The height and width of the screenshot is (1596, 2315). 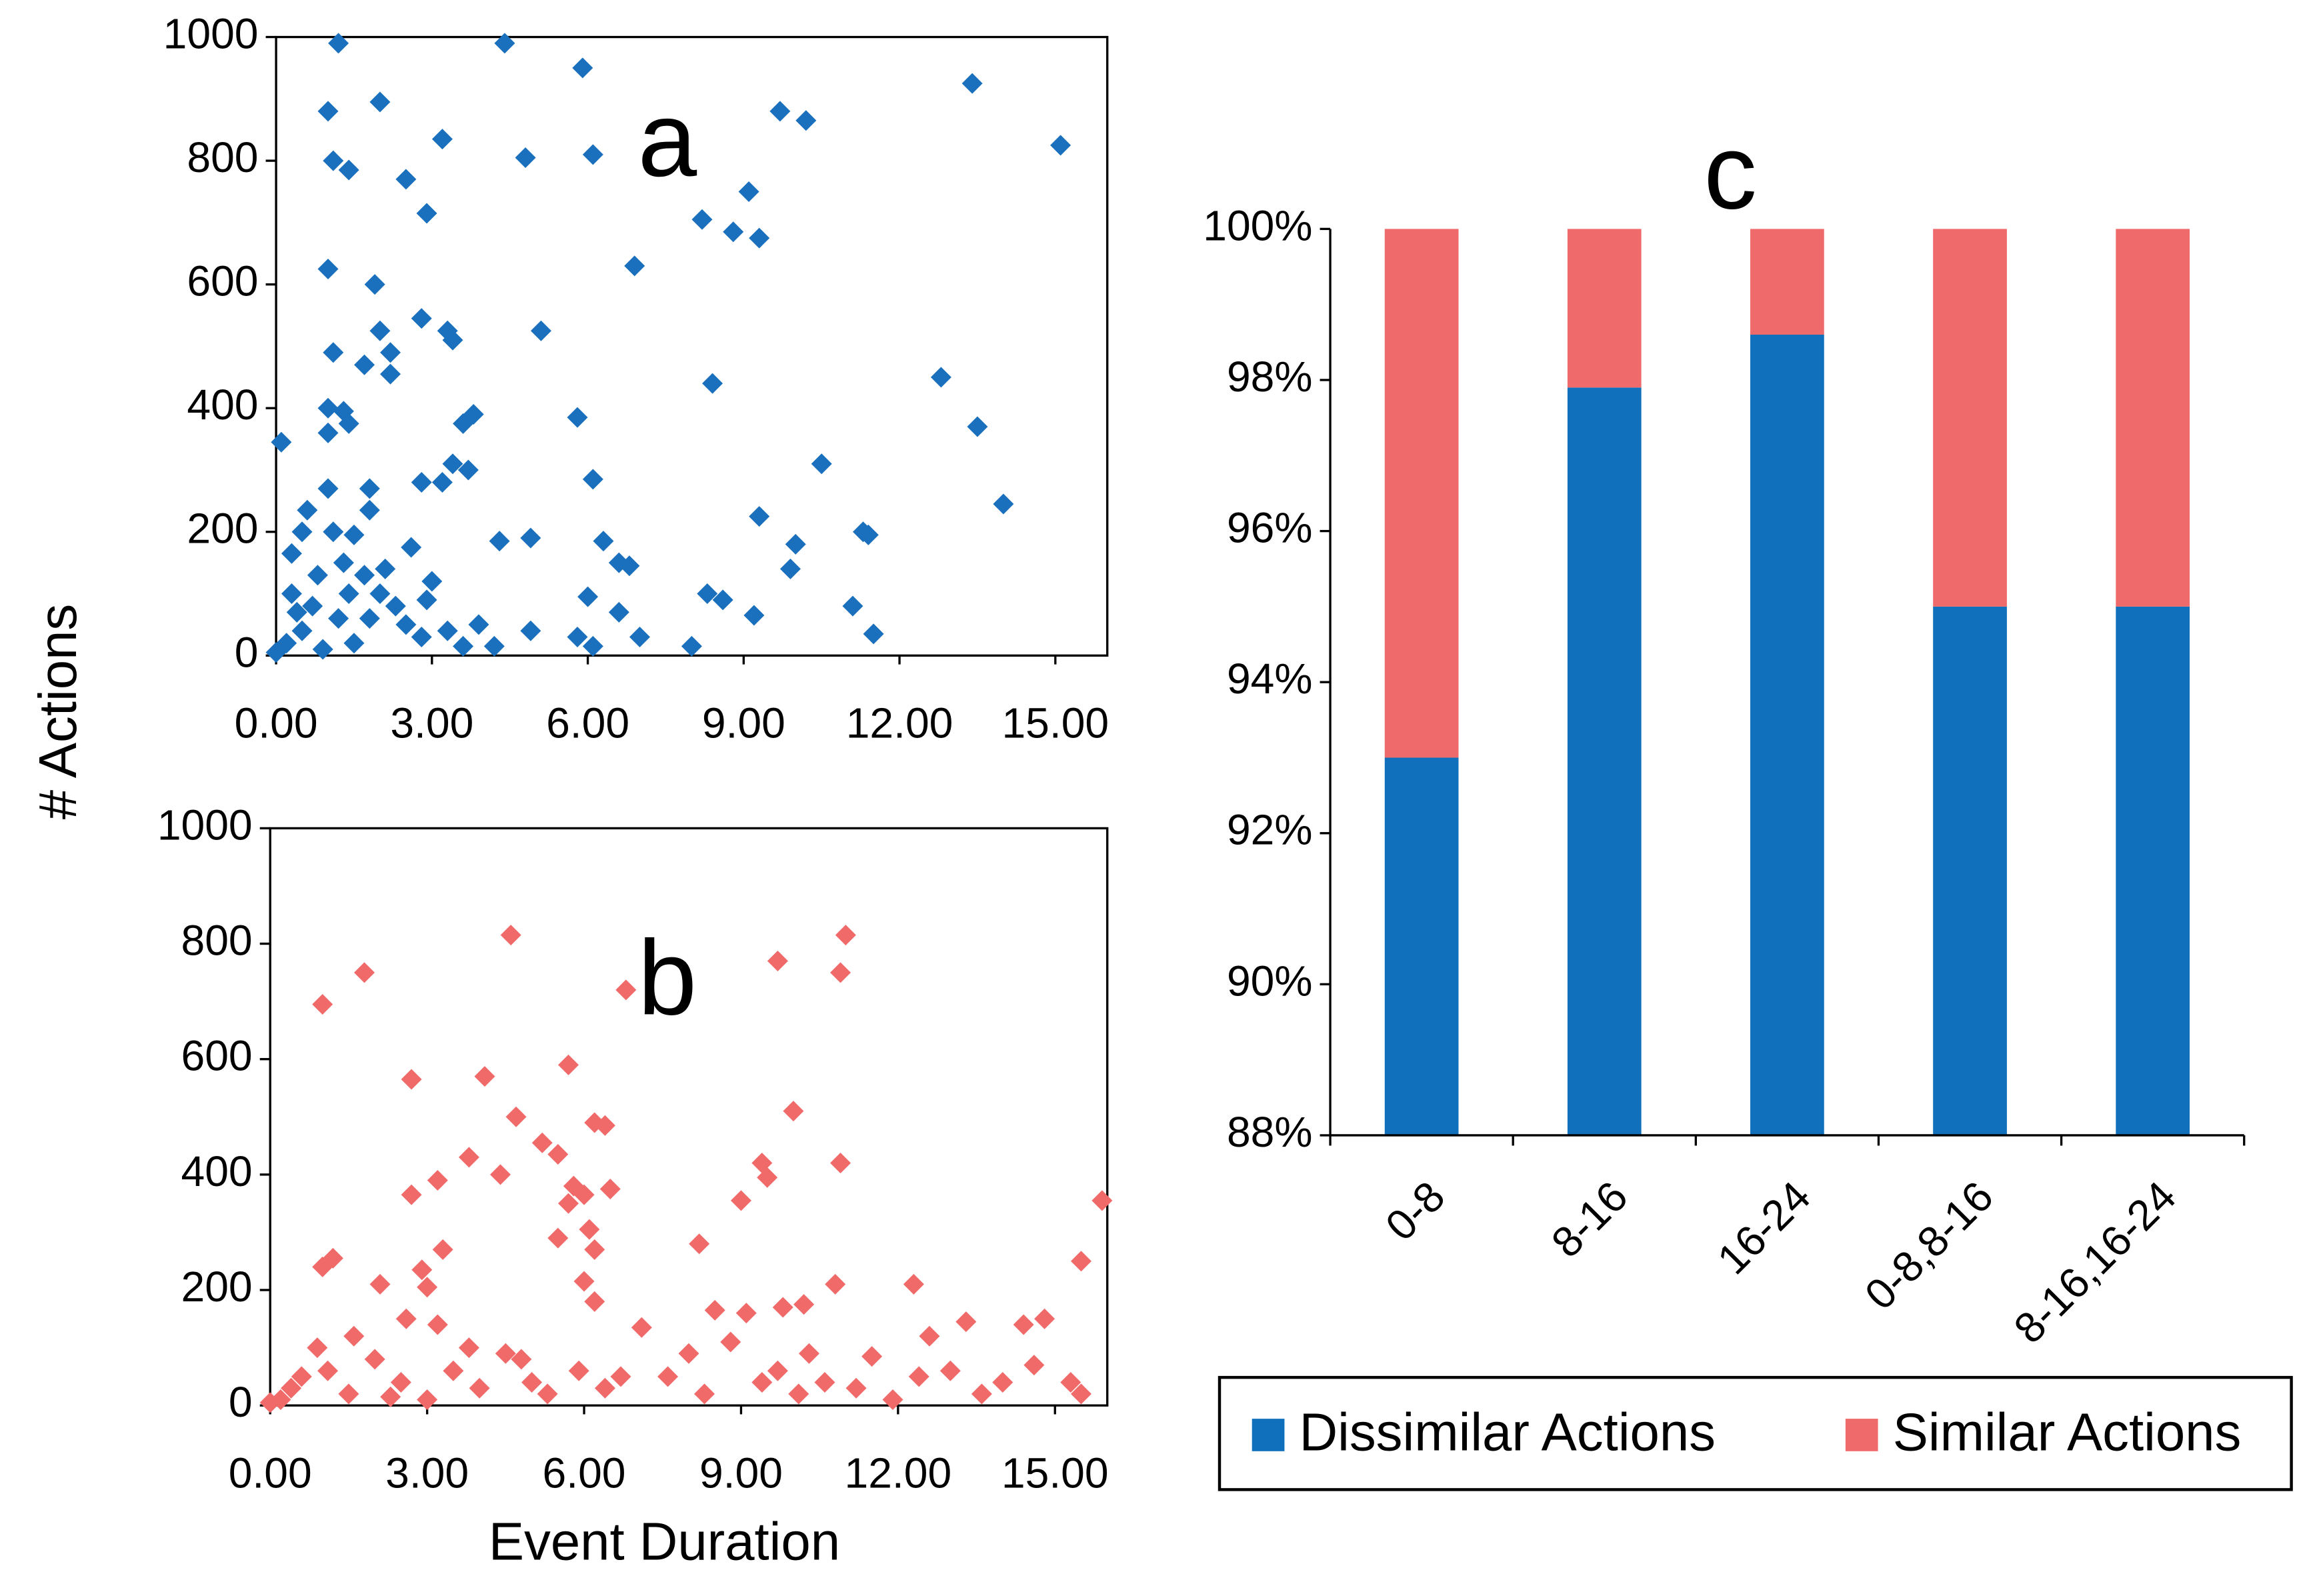 What do you see at coordinates (1270, 679) in the screenshot?
I see `y-tick-label: 94%` at bounding box center [1270, 679].